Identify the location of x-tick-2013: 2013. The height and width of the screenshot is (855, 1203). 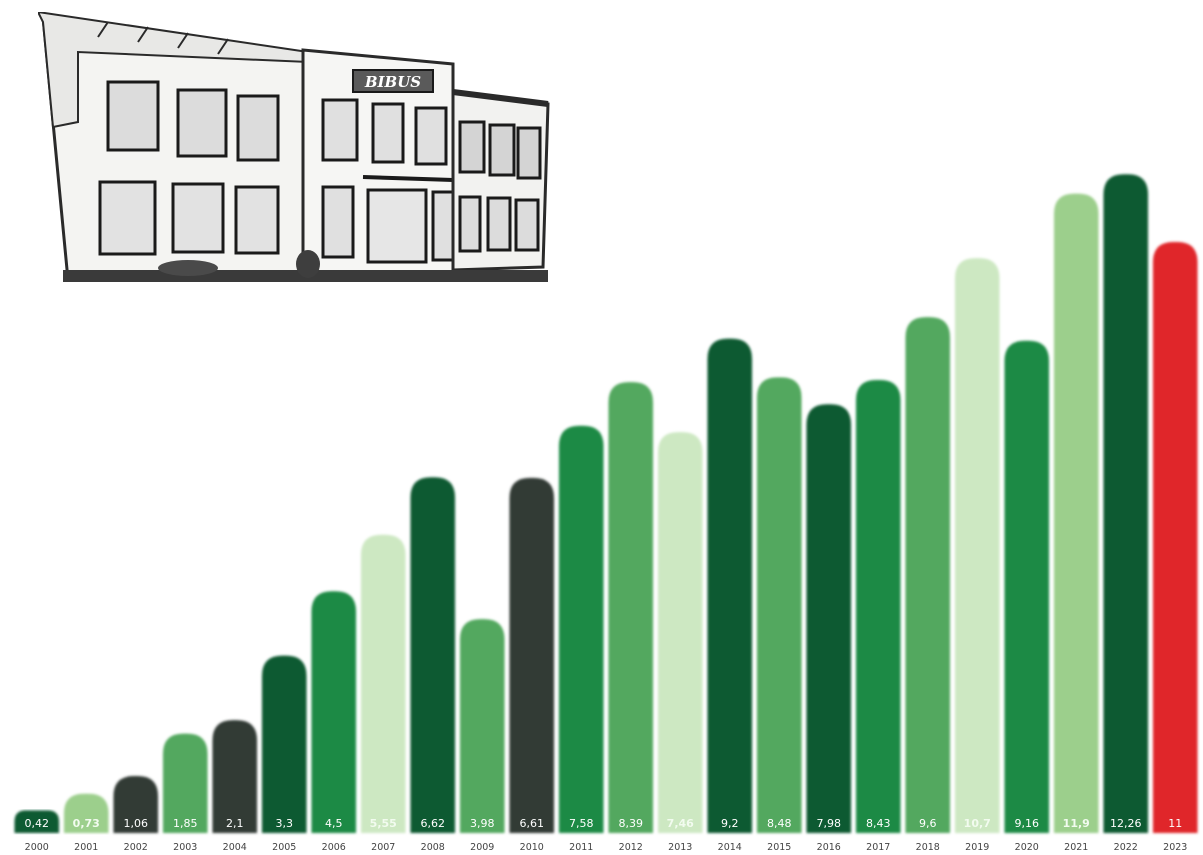
(680, 847).